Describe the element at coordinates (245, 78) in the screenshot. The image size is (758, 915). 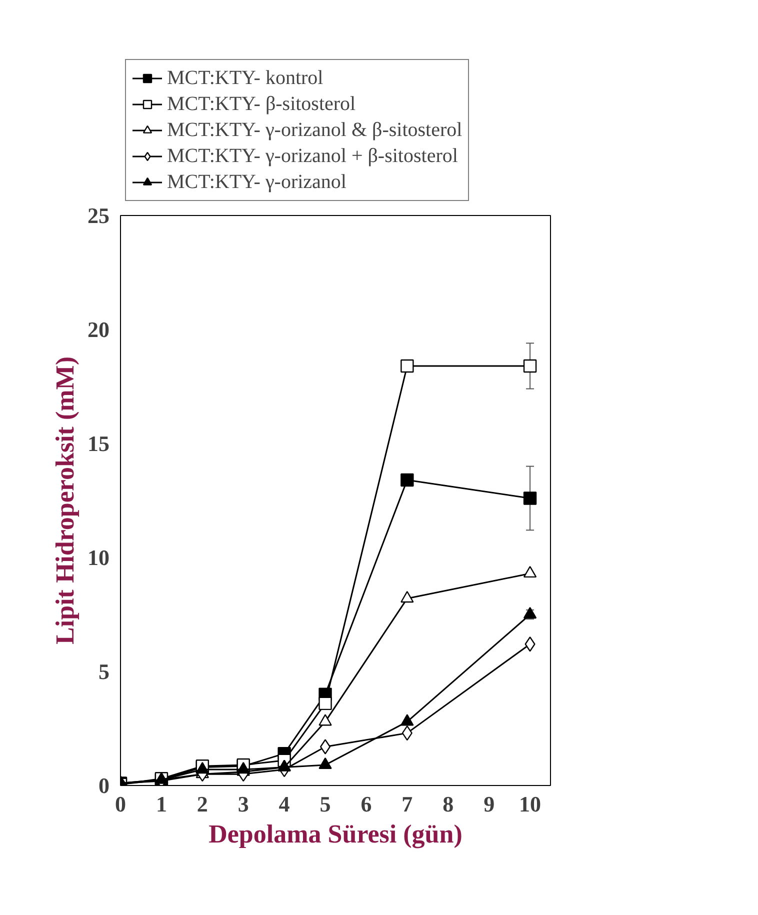
I see `legend-label: MCT:KTY- kontrol` at that location.